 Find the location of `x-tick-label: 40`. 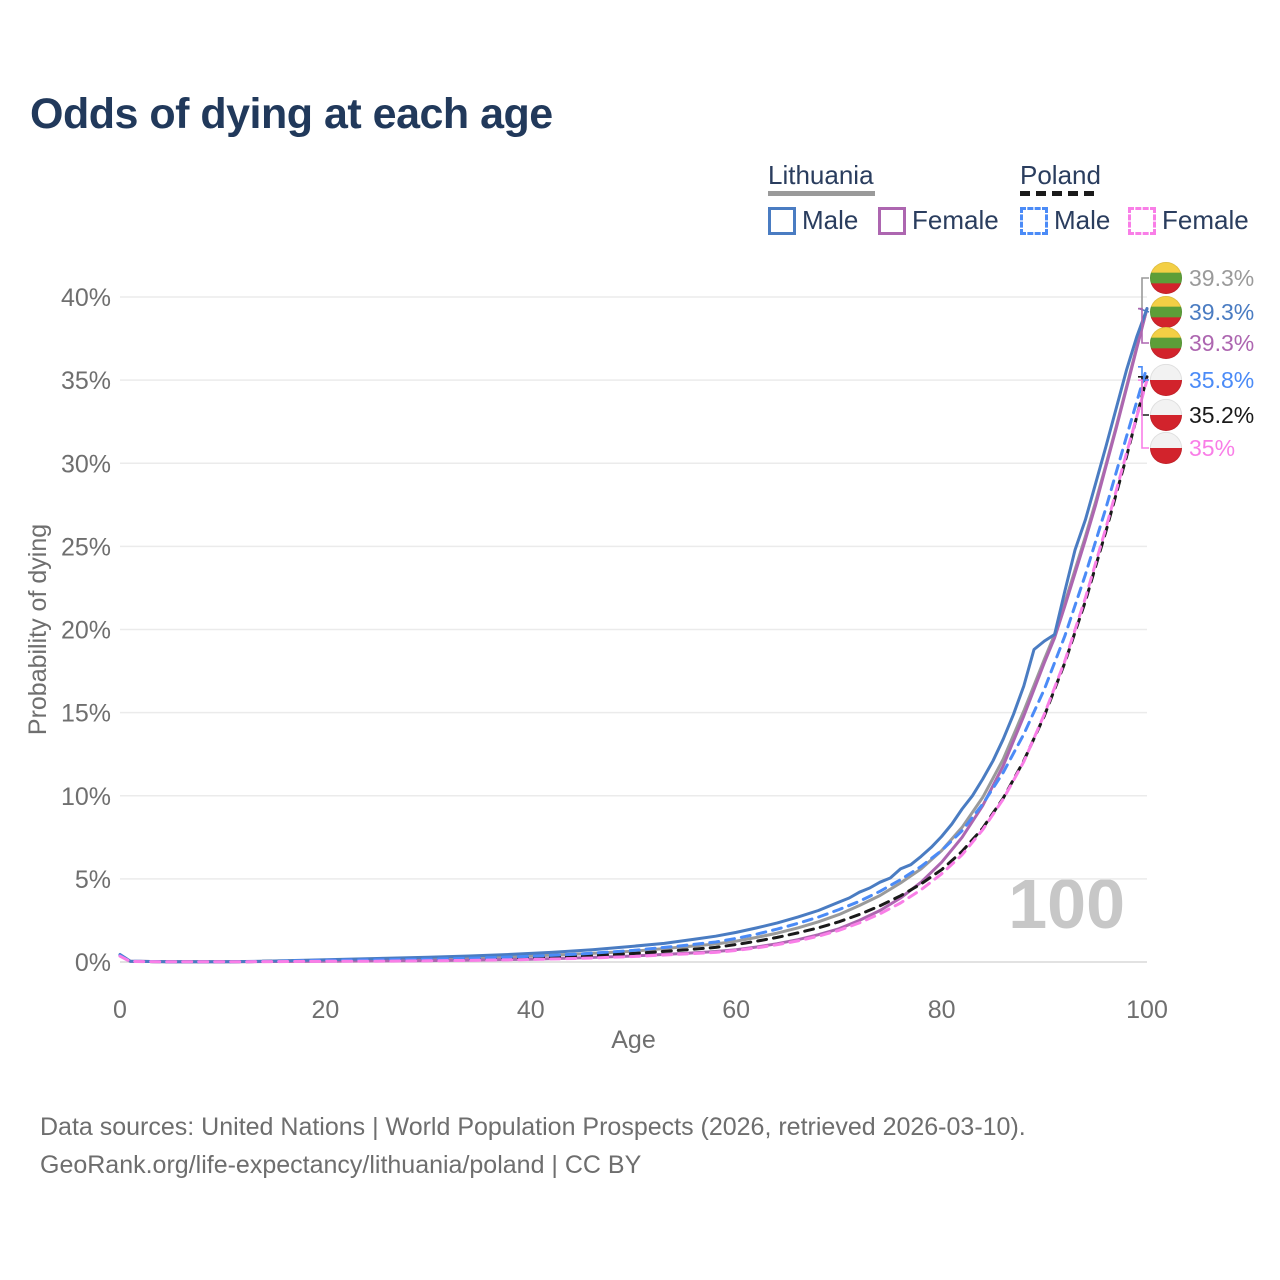

x-tick-label: 40 is located at coordinates (531, 1010).